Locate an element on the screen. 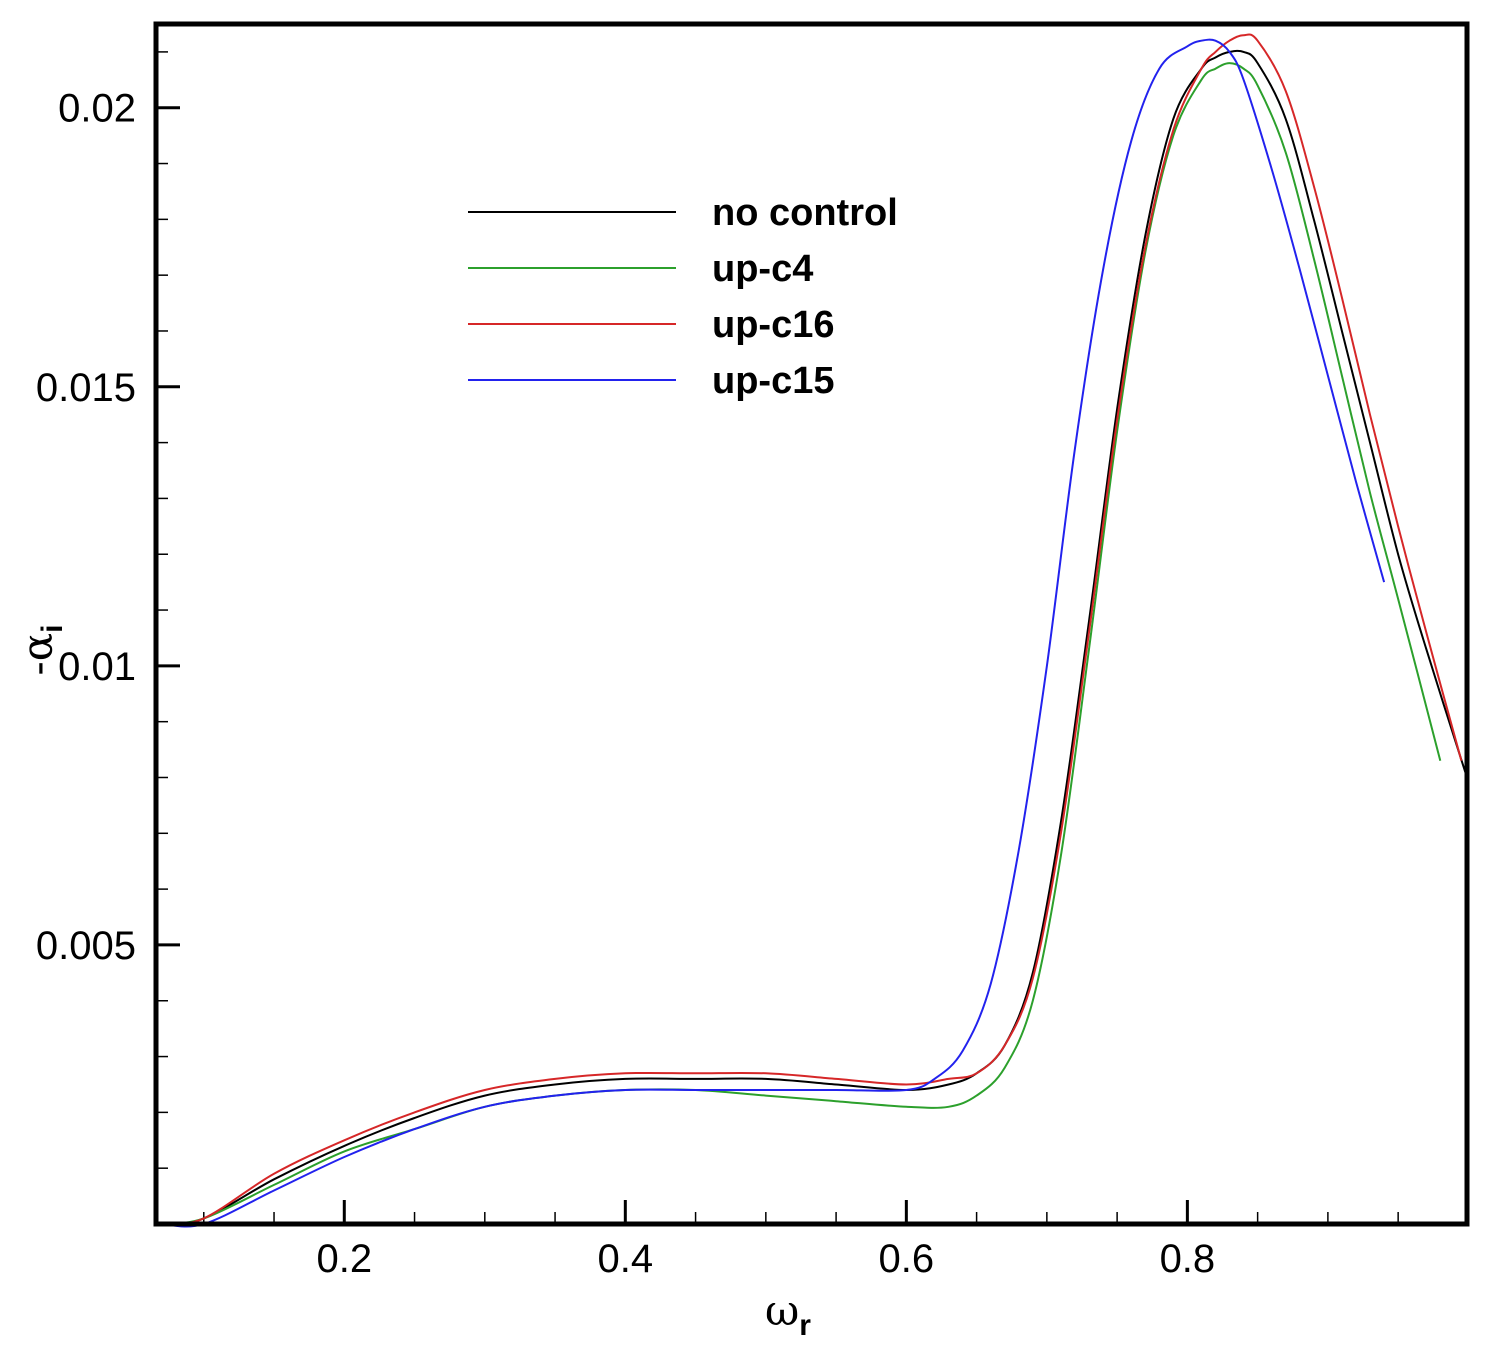 This screenshot has width=1498, height=1356. y-axis-symbol: α is located at coordinates (37, 647).